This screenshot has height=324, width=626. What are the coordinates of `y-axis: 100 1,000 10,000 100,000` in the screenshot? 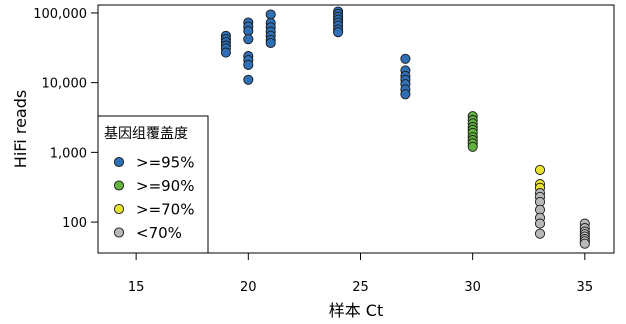 It's located at (65, 119).